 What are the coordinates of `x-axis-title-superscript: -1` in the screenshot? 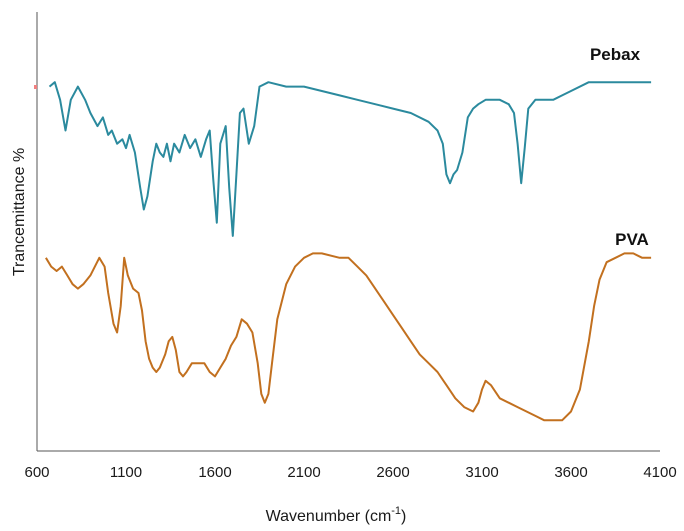 It's located at (396, 511).